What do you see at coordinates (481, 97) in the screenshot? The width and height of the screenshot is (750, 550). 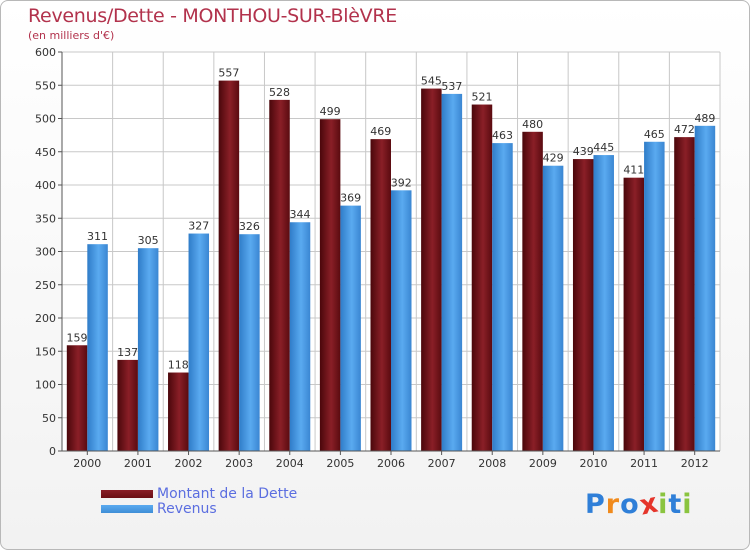 I see `data-label-dette-2008: 521` at bounding box center [481, 97].